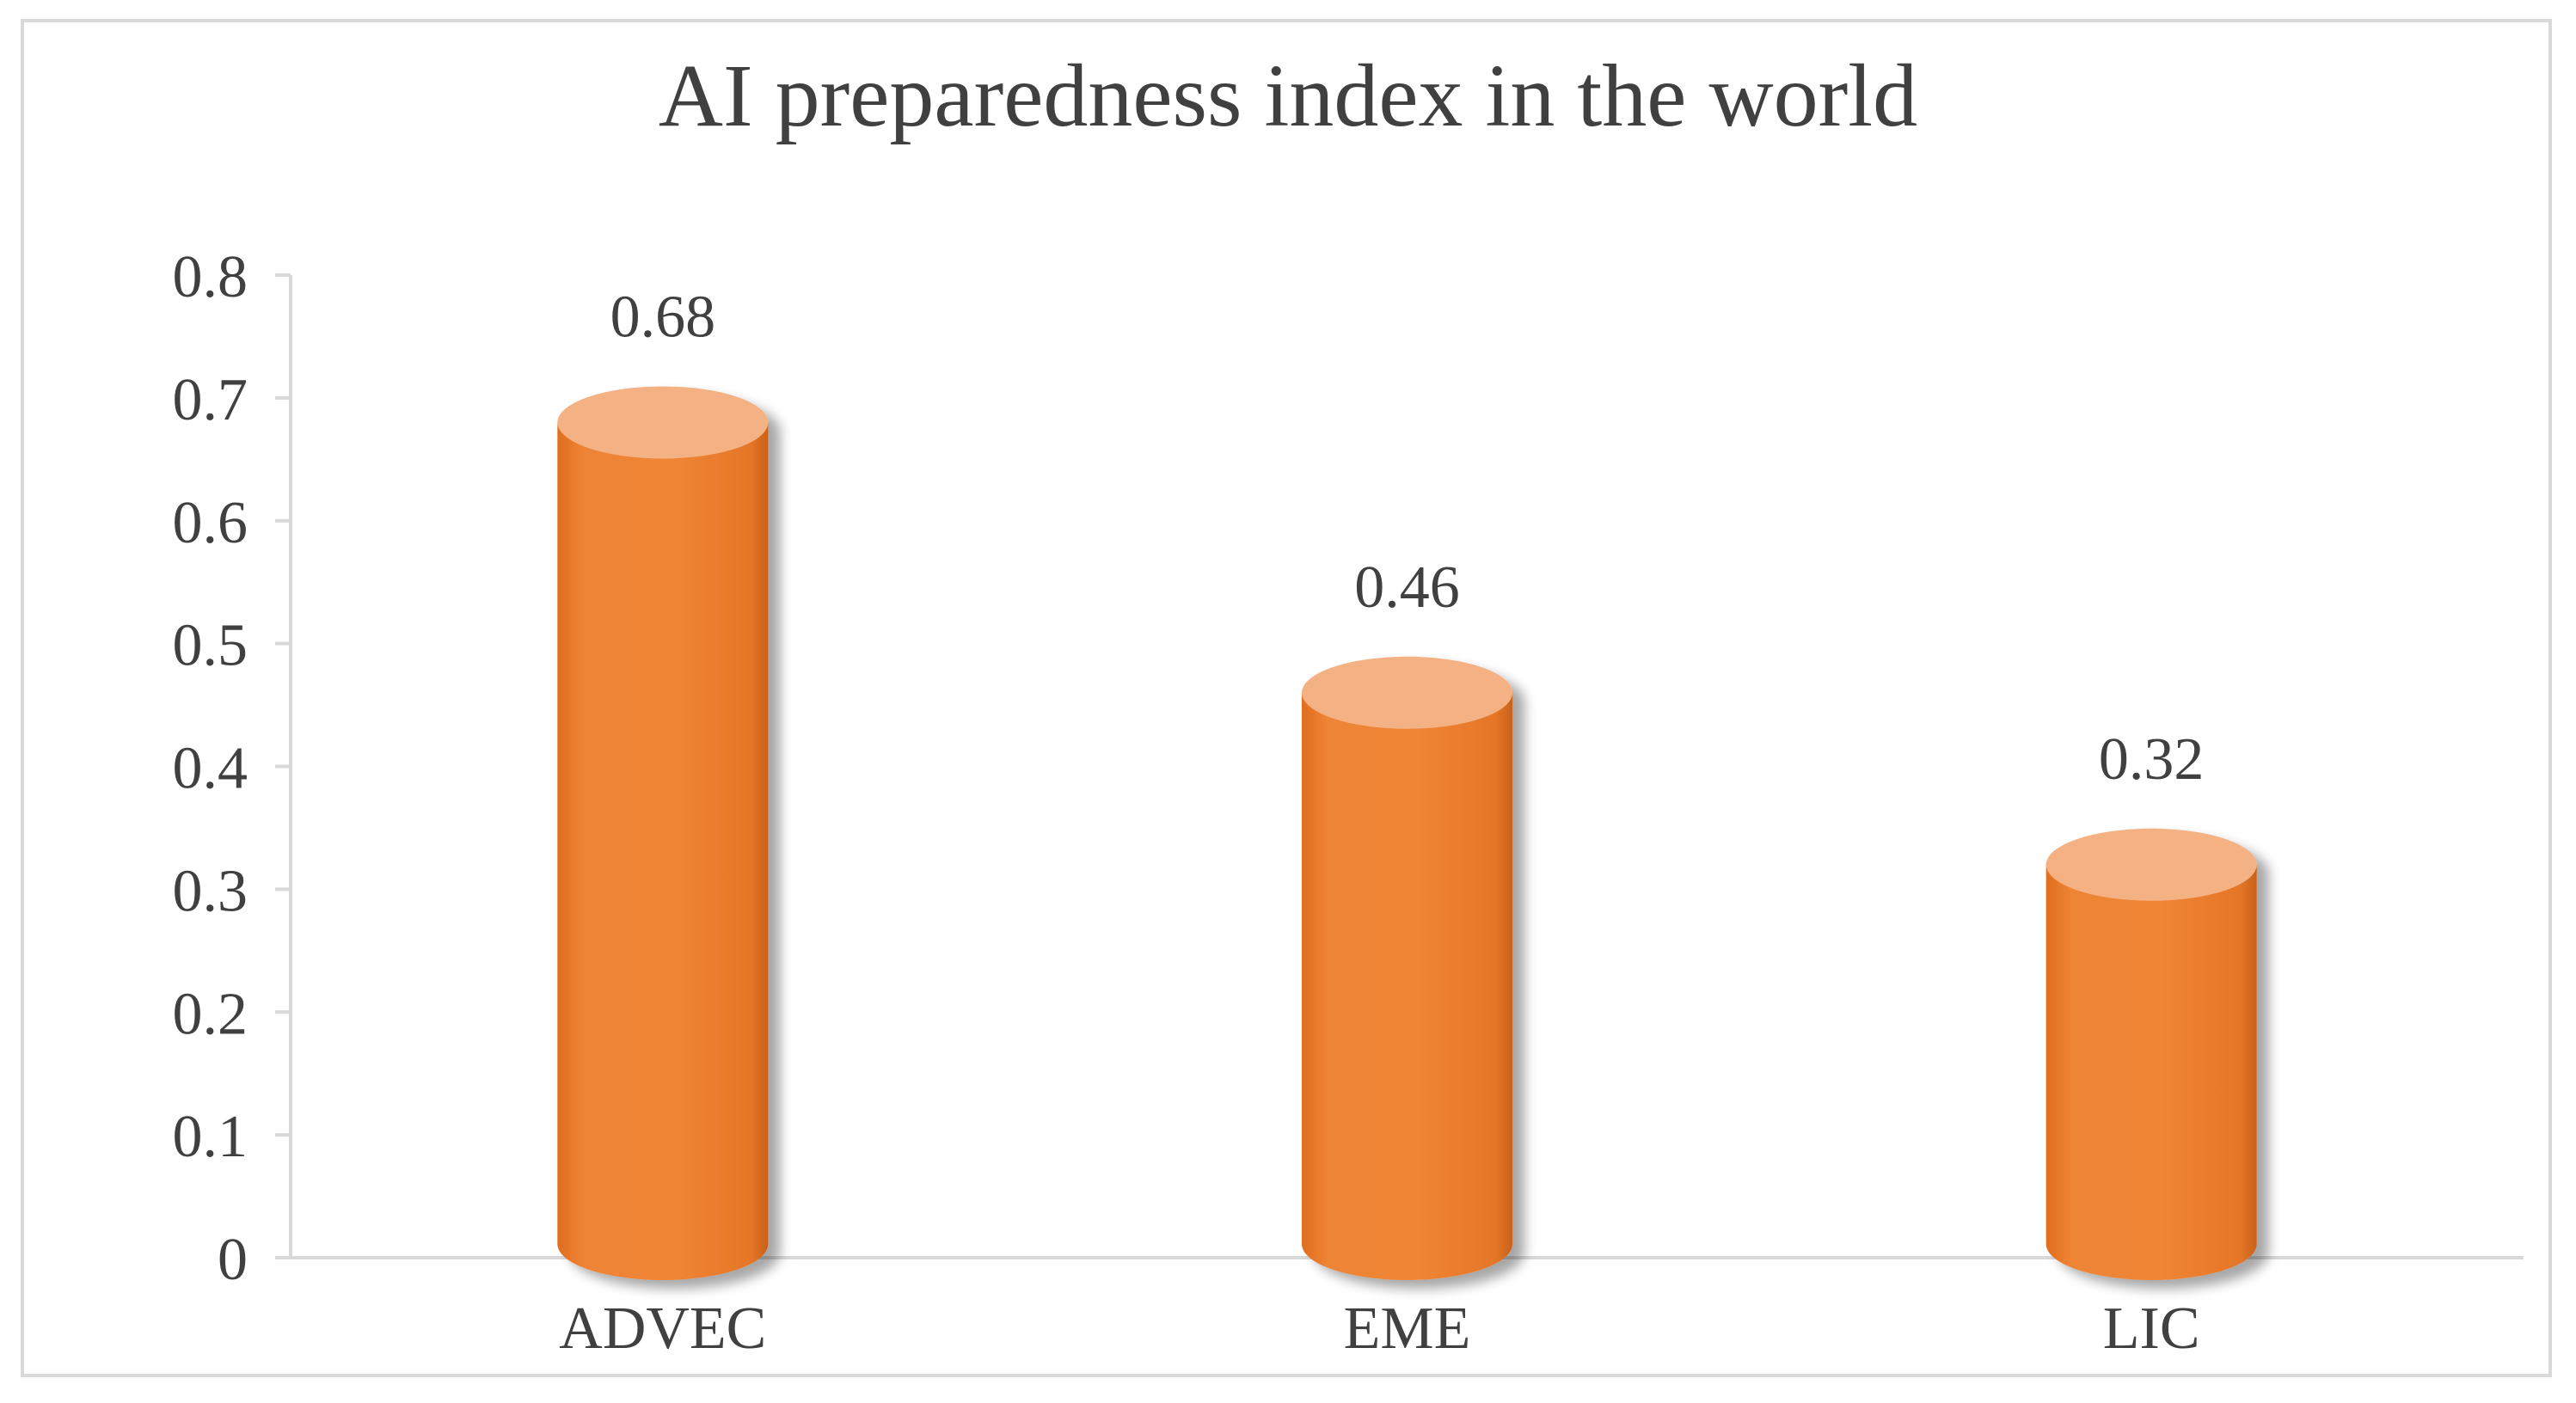  Describe the element at coordinates (210, 646) in the screenshot. I see `y-tick-label: 0.5` at that location.